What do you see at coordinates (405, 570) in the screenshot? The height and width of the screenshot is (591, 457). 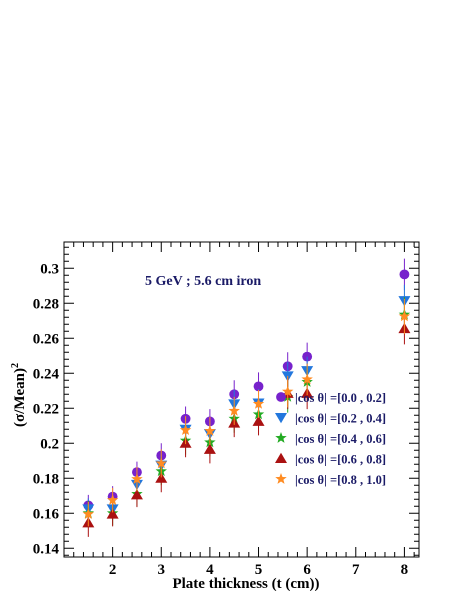 I see `x-tick-label: 8` at bounding box center [405, 570].